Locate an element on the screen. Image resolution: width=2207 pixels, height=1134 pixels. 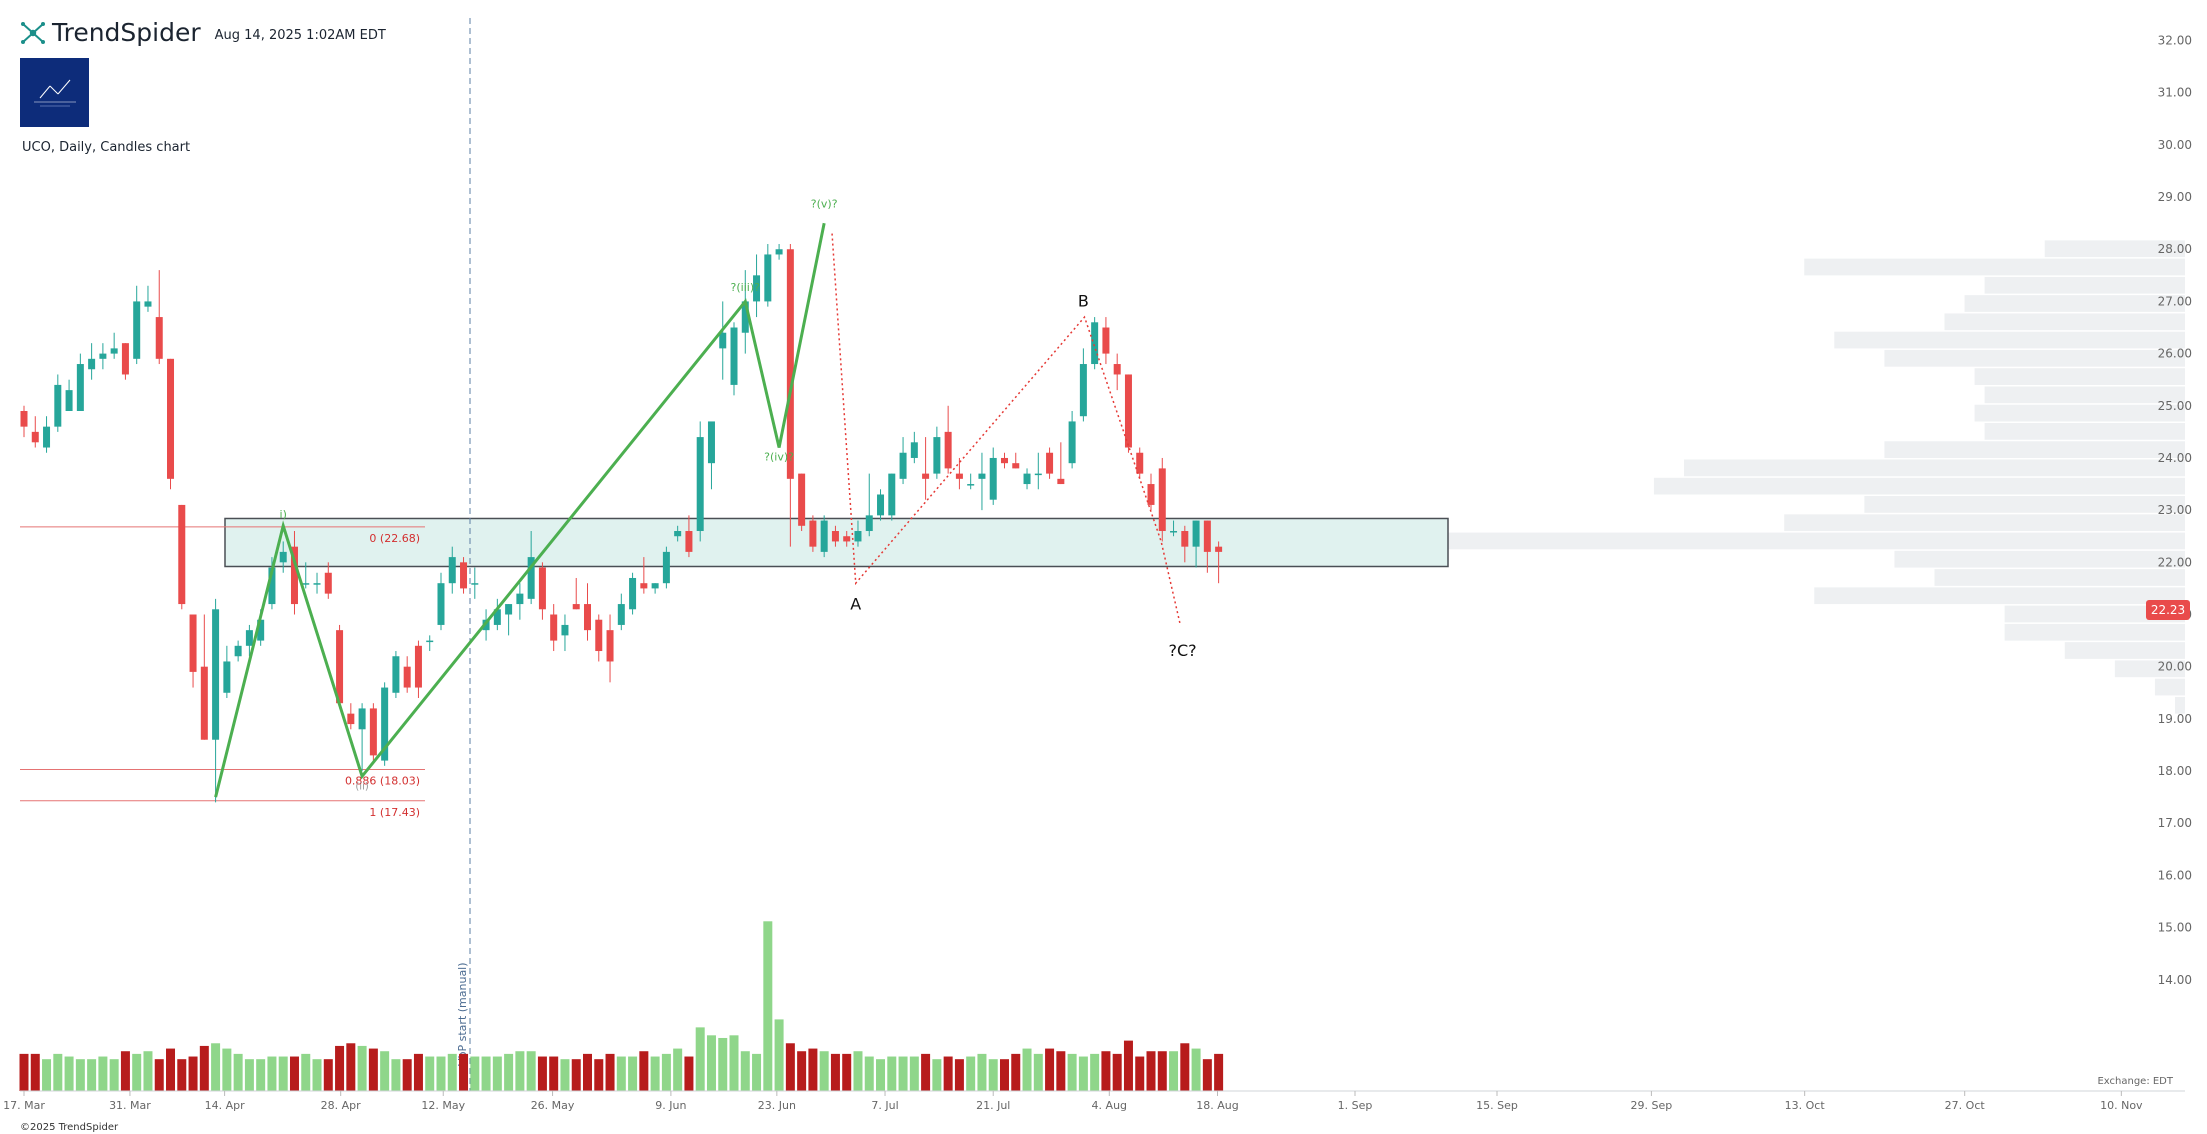
x-tick-label: 21. Jul is located at coordinates (993, 1105).